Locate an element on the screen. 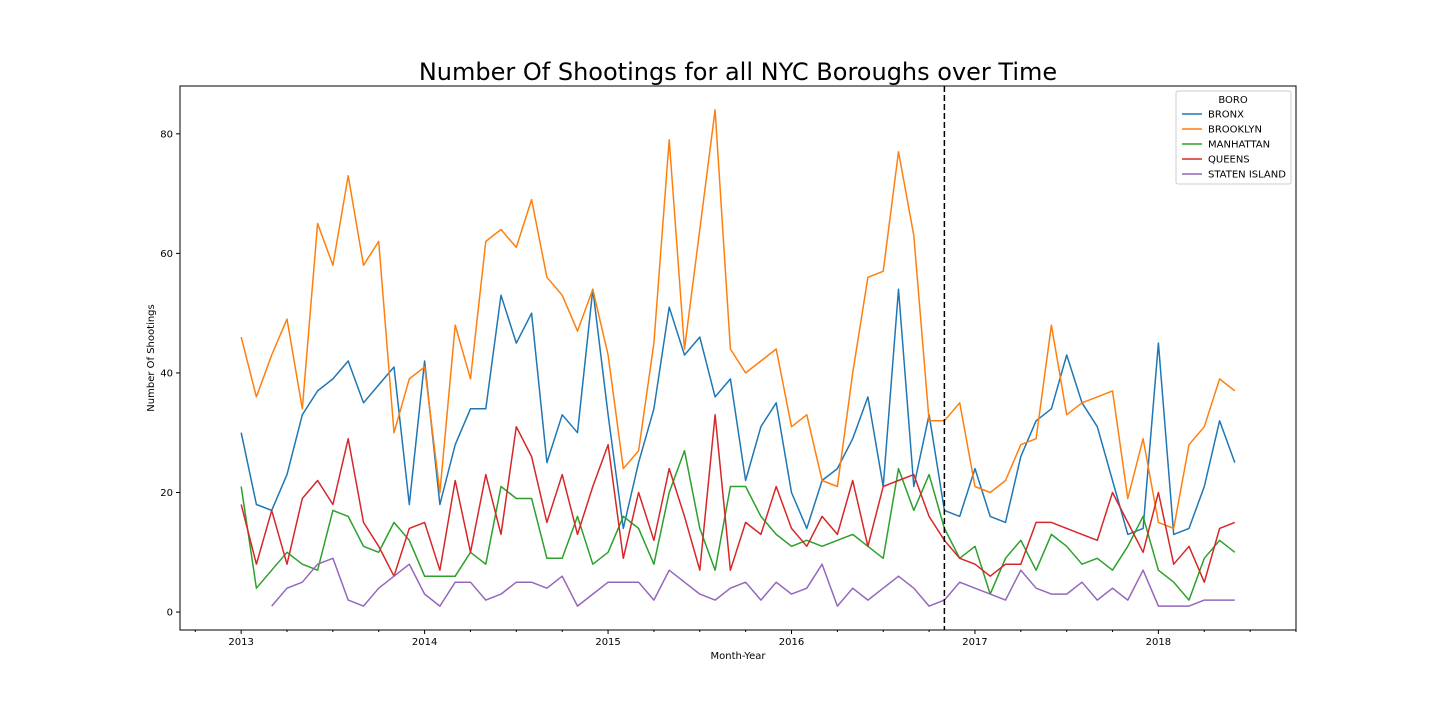 The image size is (1440, 724). y-axis-label: Number Of Shootings is located at coordinates (151, 357).